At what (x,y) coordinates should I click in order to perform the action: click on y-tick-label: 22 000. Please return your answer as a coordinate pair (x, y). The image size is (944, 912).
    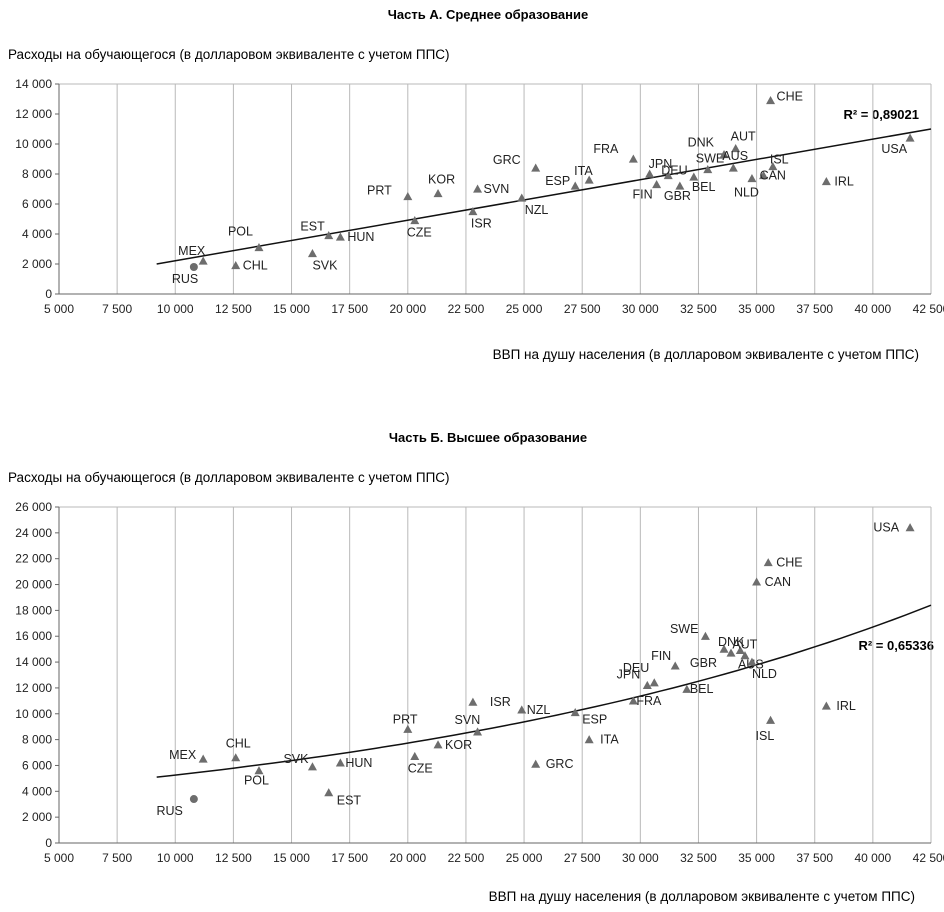
    Looking at the image, I should click on (33, 559).